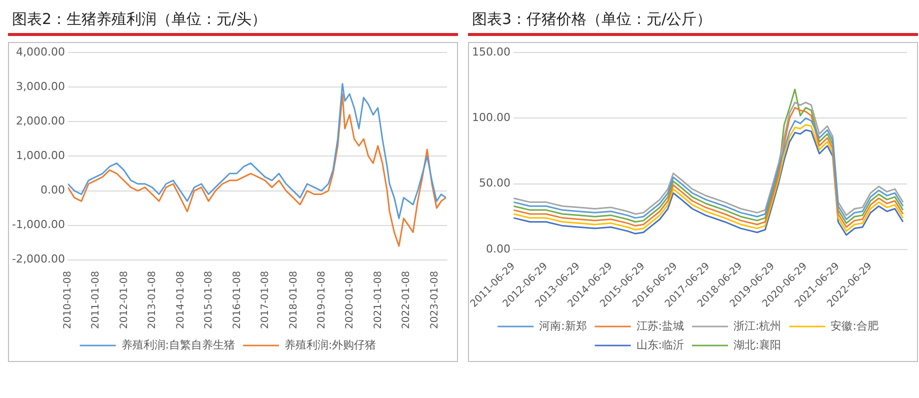 The height and width of the screenshot is (398, 919). I want to click on y-tick-label: 100.00, so click(491, 117).